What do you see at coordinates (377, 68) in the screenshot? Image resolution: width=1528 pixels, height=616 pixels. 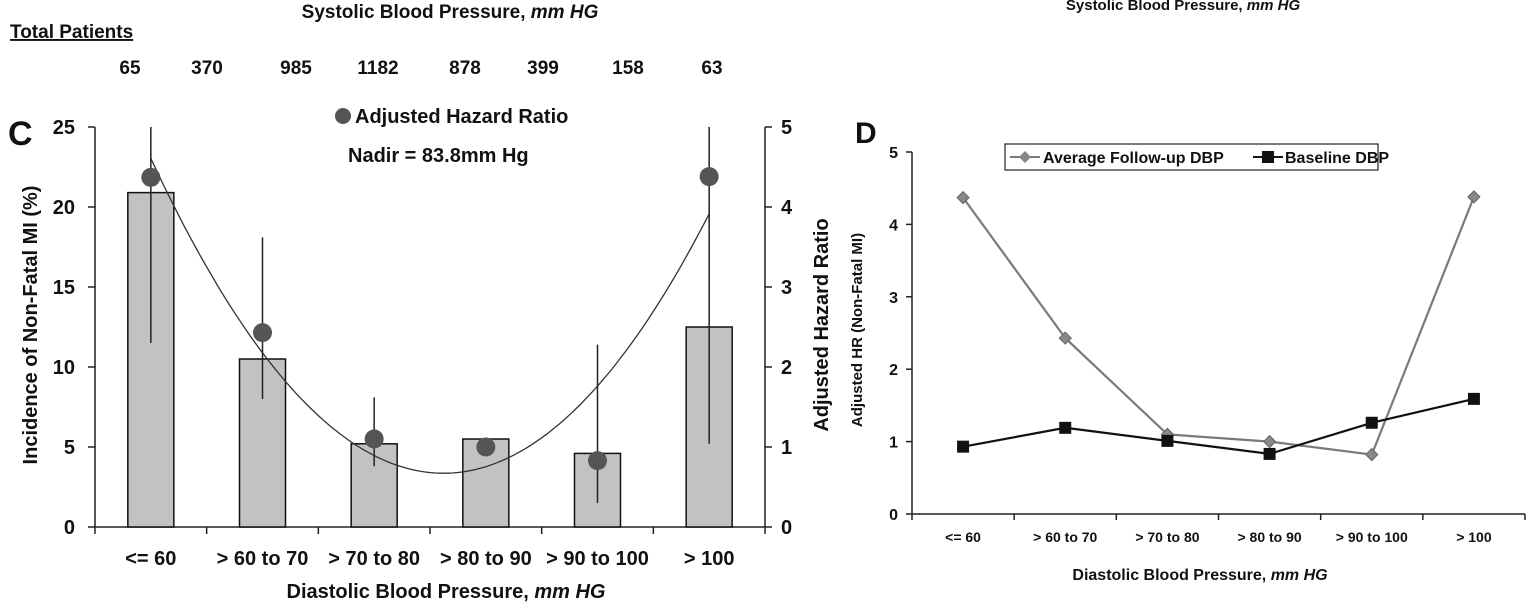 I see `total-patients-value: 1182` at bounding box center [377, 68].